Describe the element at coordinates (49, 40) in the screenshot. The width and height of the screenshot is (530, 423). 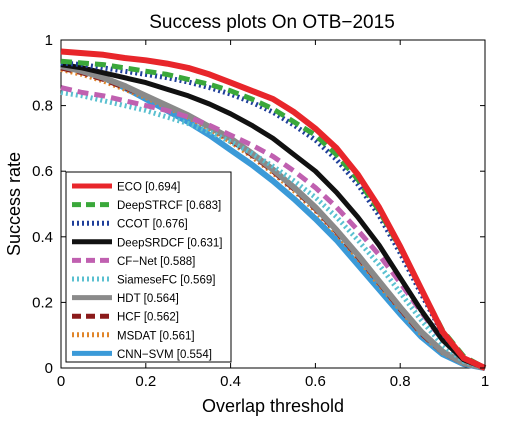
I see `y-tick-label: 1` at that location.